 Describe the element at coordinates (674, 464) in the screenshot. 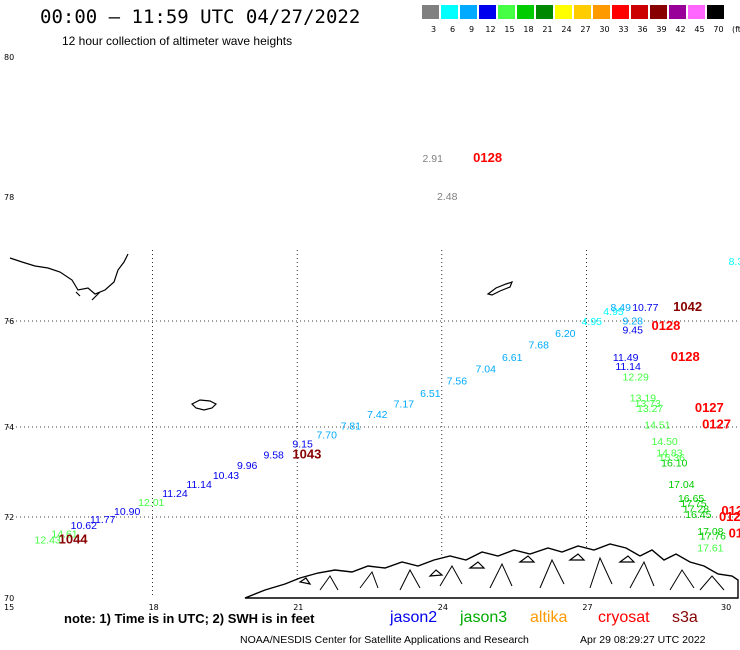

I see `wave-height-value: 16.10` at that location.